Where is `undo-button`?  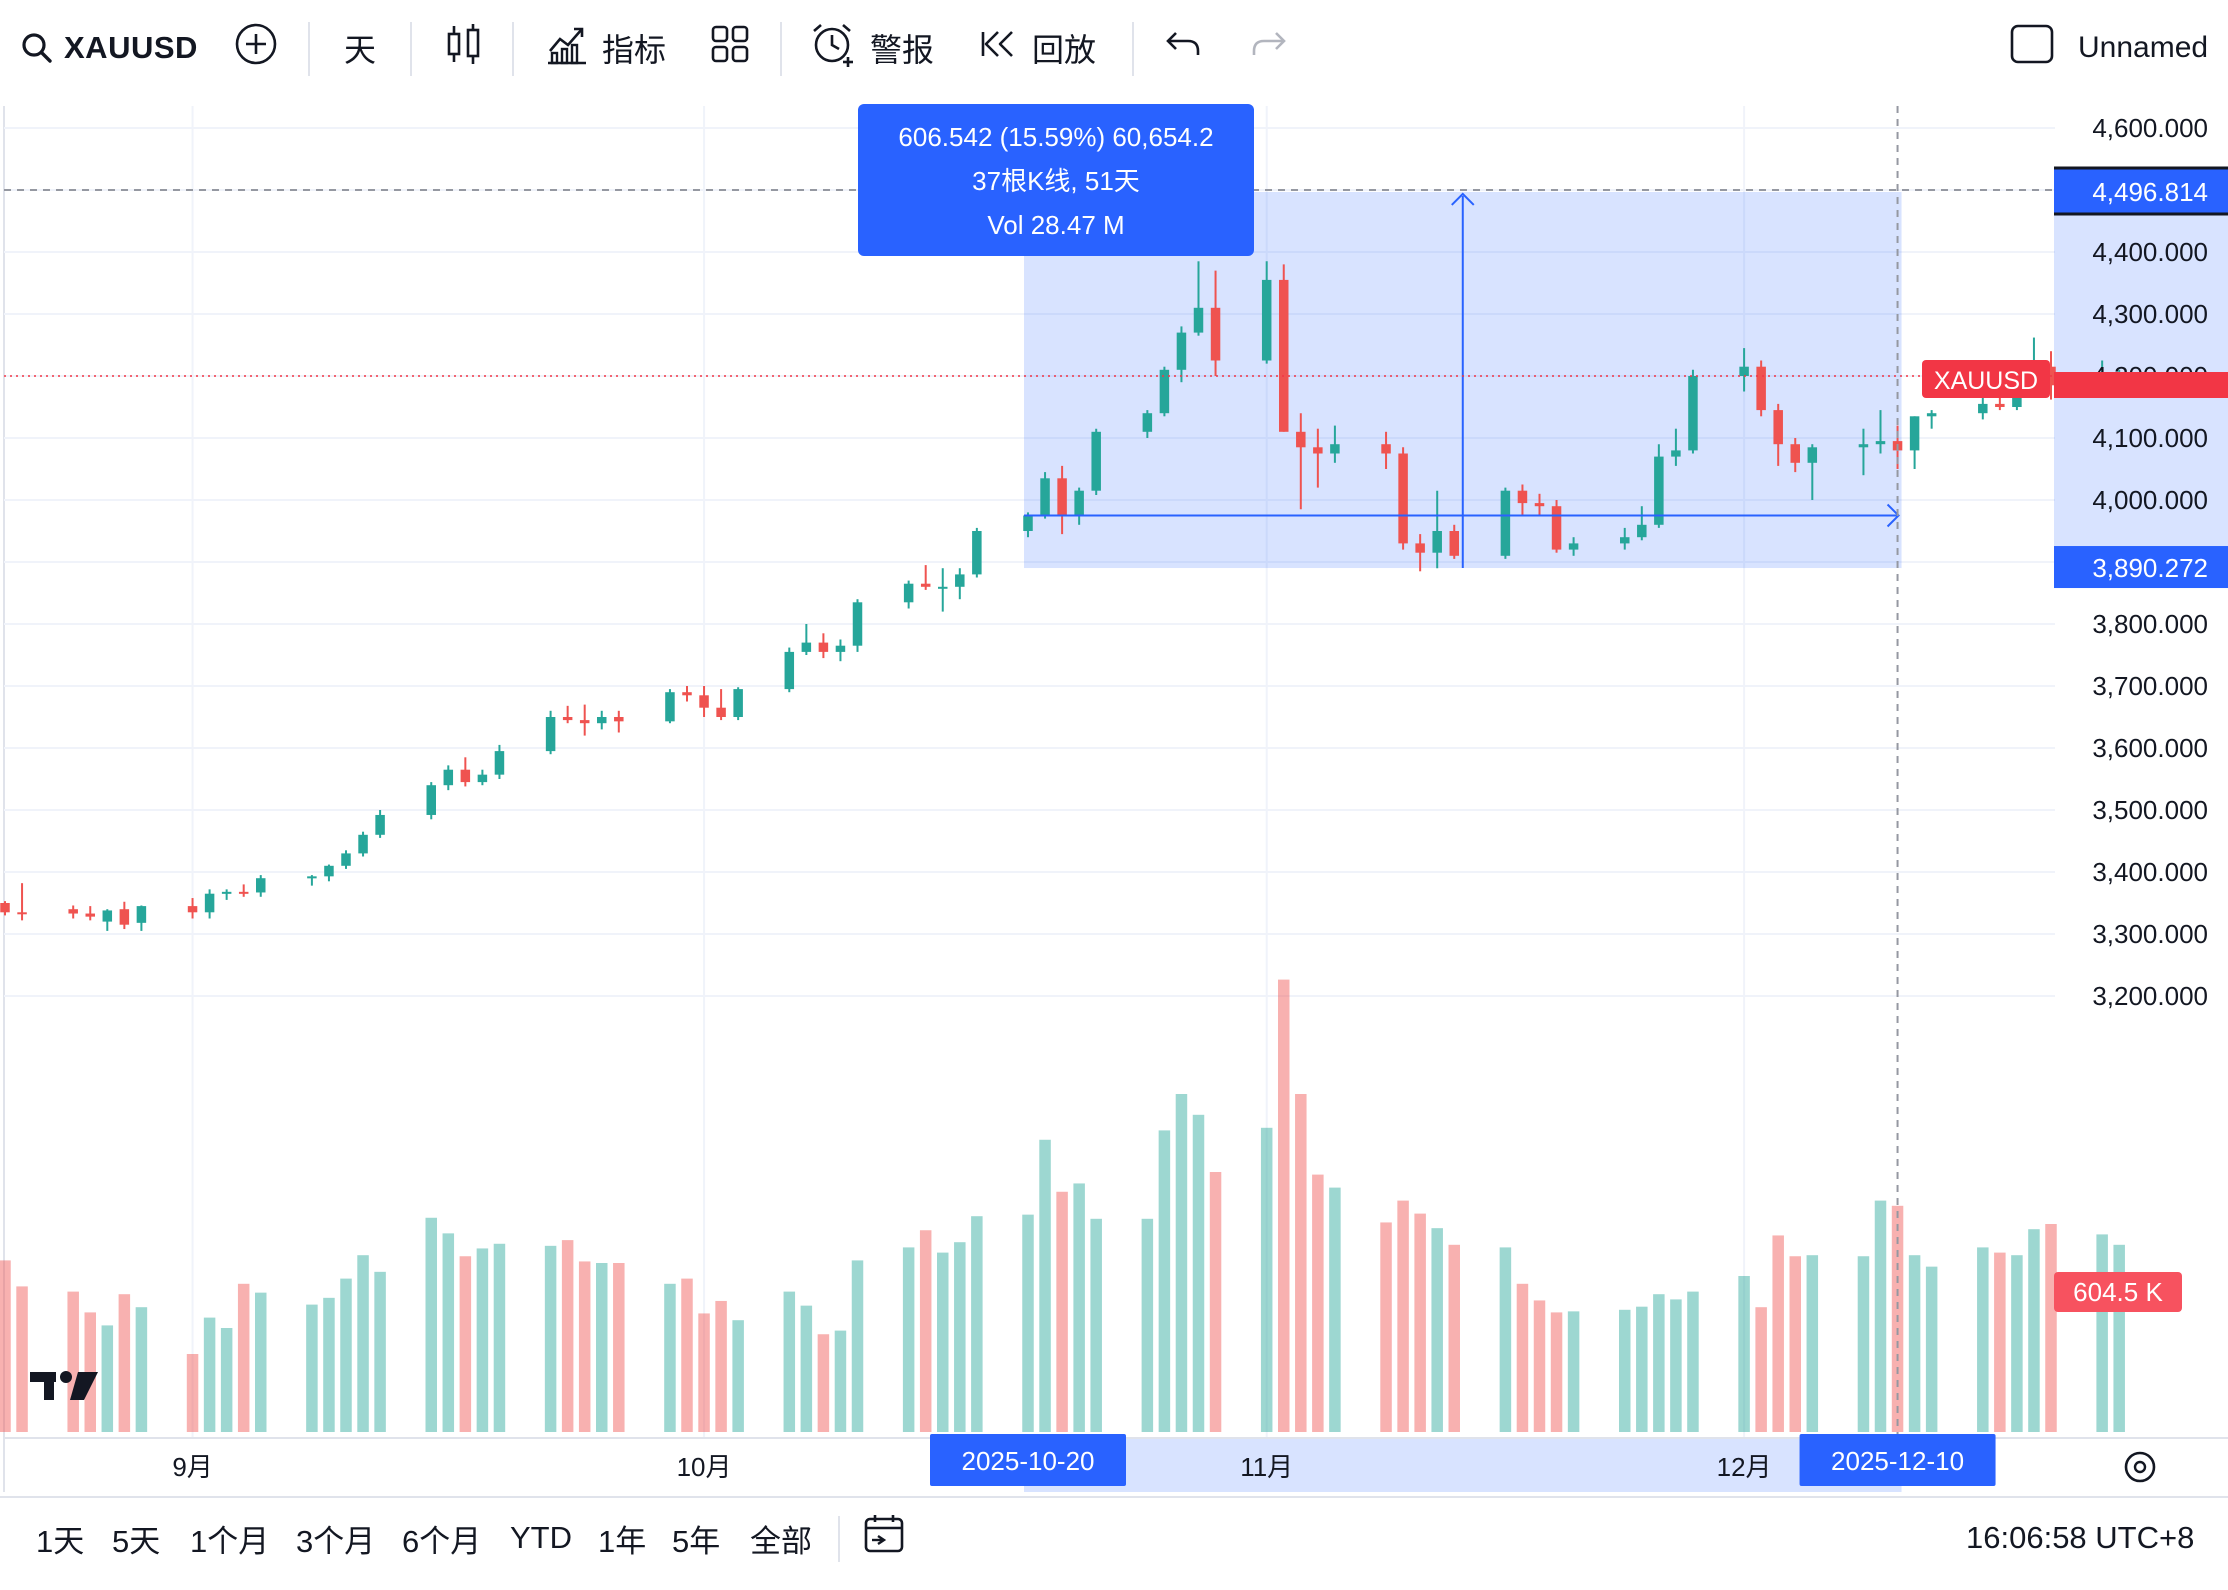 undo-button is located at coordinates (1184, 48).